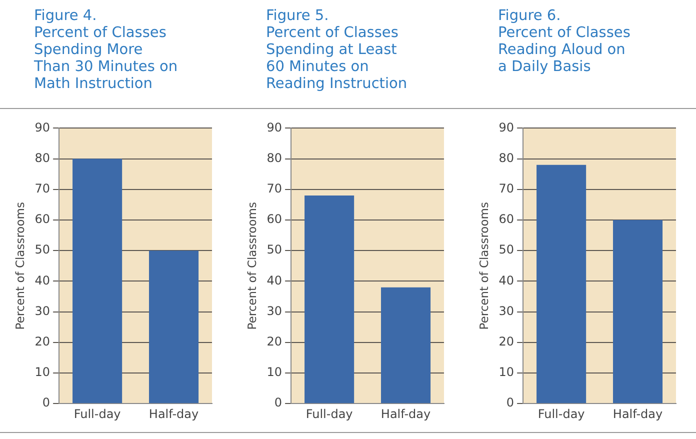 This screenshot has height=439, width=696. Describe the element at coordinates (337, 50) in the screenshot. I see `chart-title: Figure 5. Percent of Classes Spending at Least 60 Minutes on Reading Instruction` at that location.